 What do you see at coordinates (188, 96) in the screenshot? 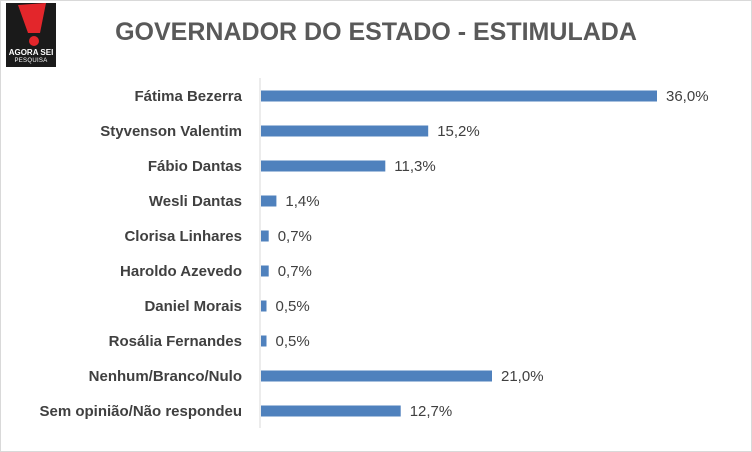
I see `category-label: Fátima Bezerra` at bounding box center [188, 96].